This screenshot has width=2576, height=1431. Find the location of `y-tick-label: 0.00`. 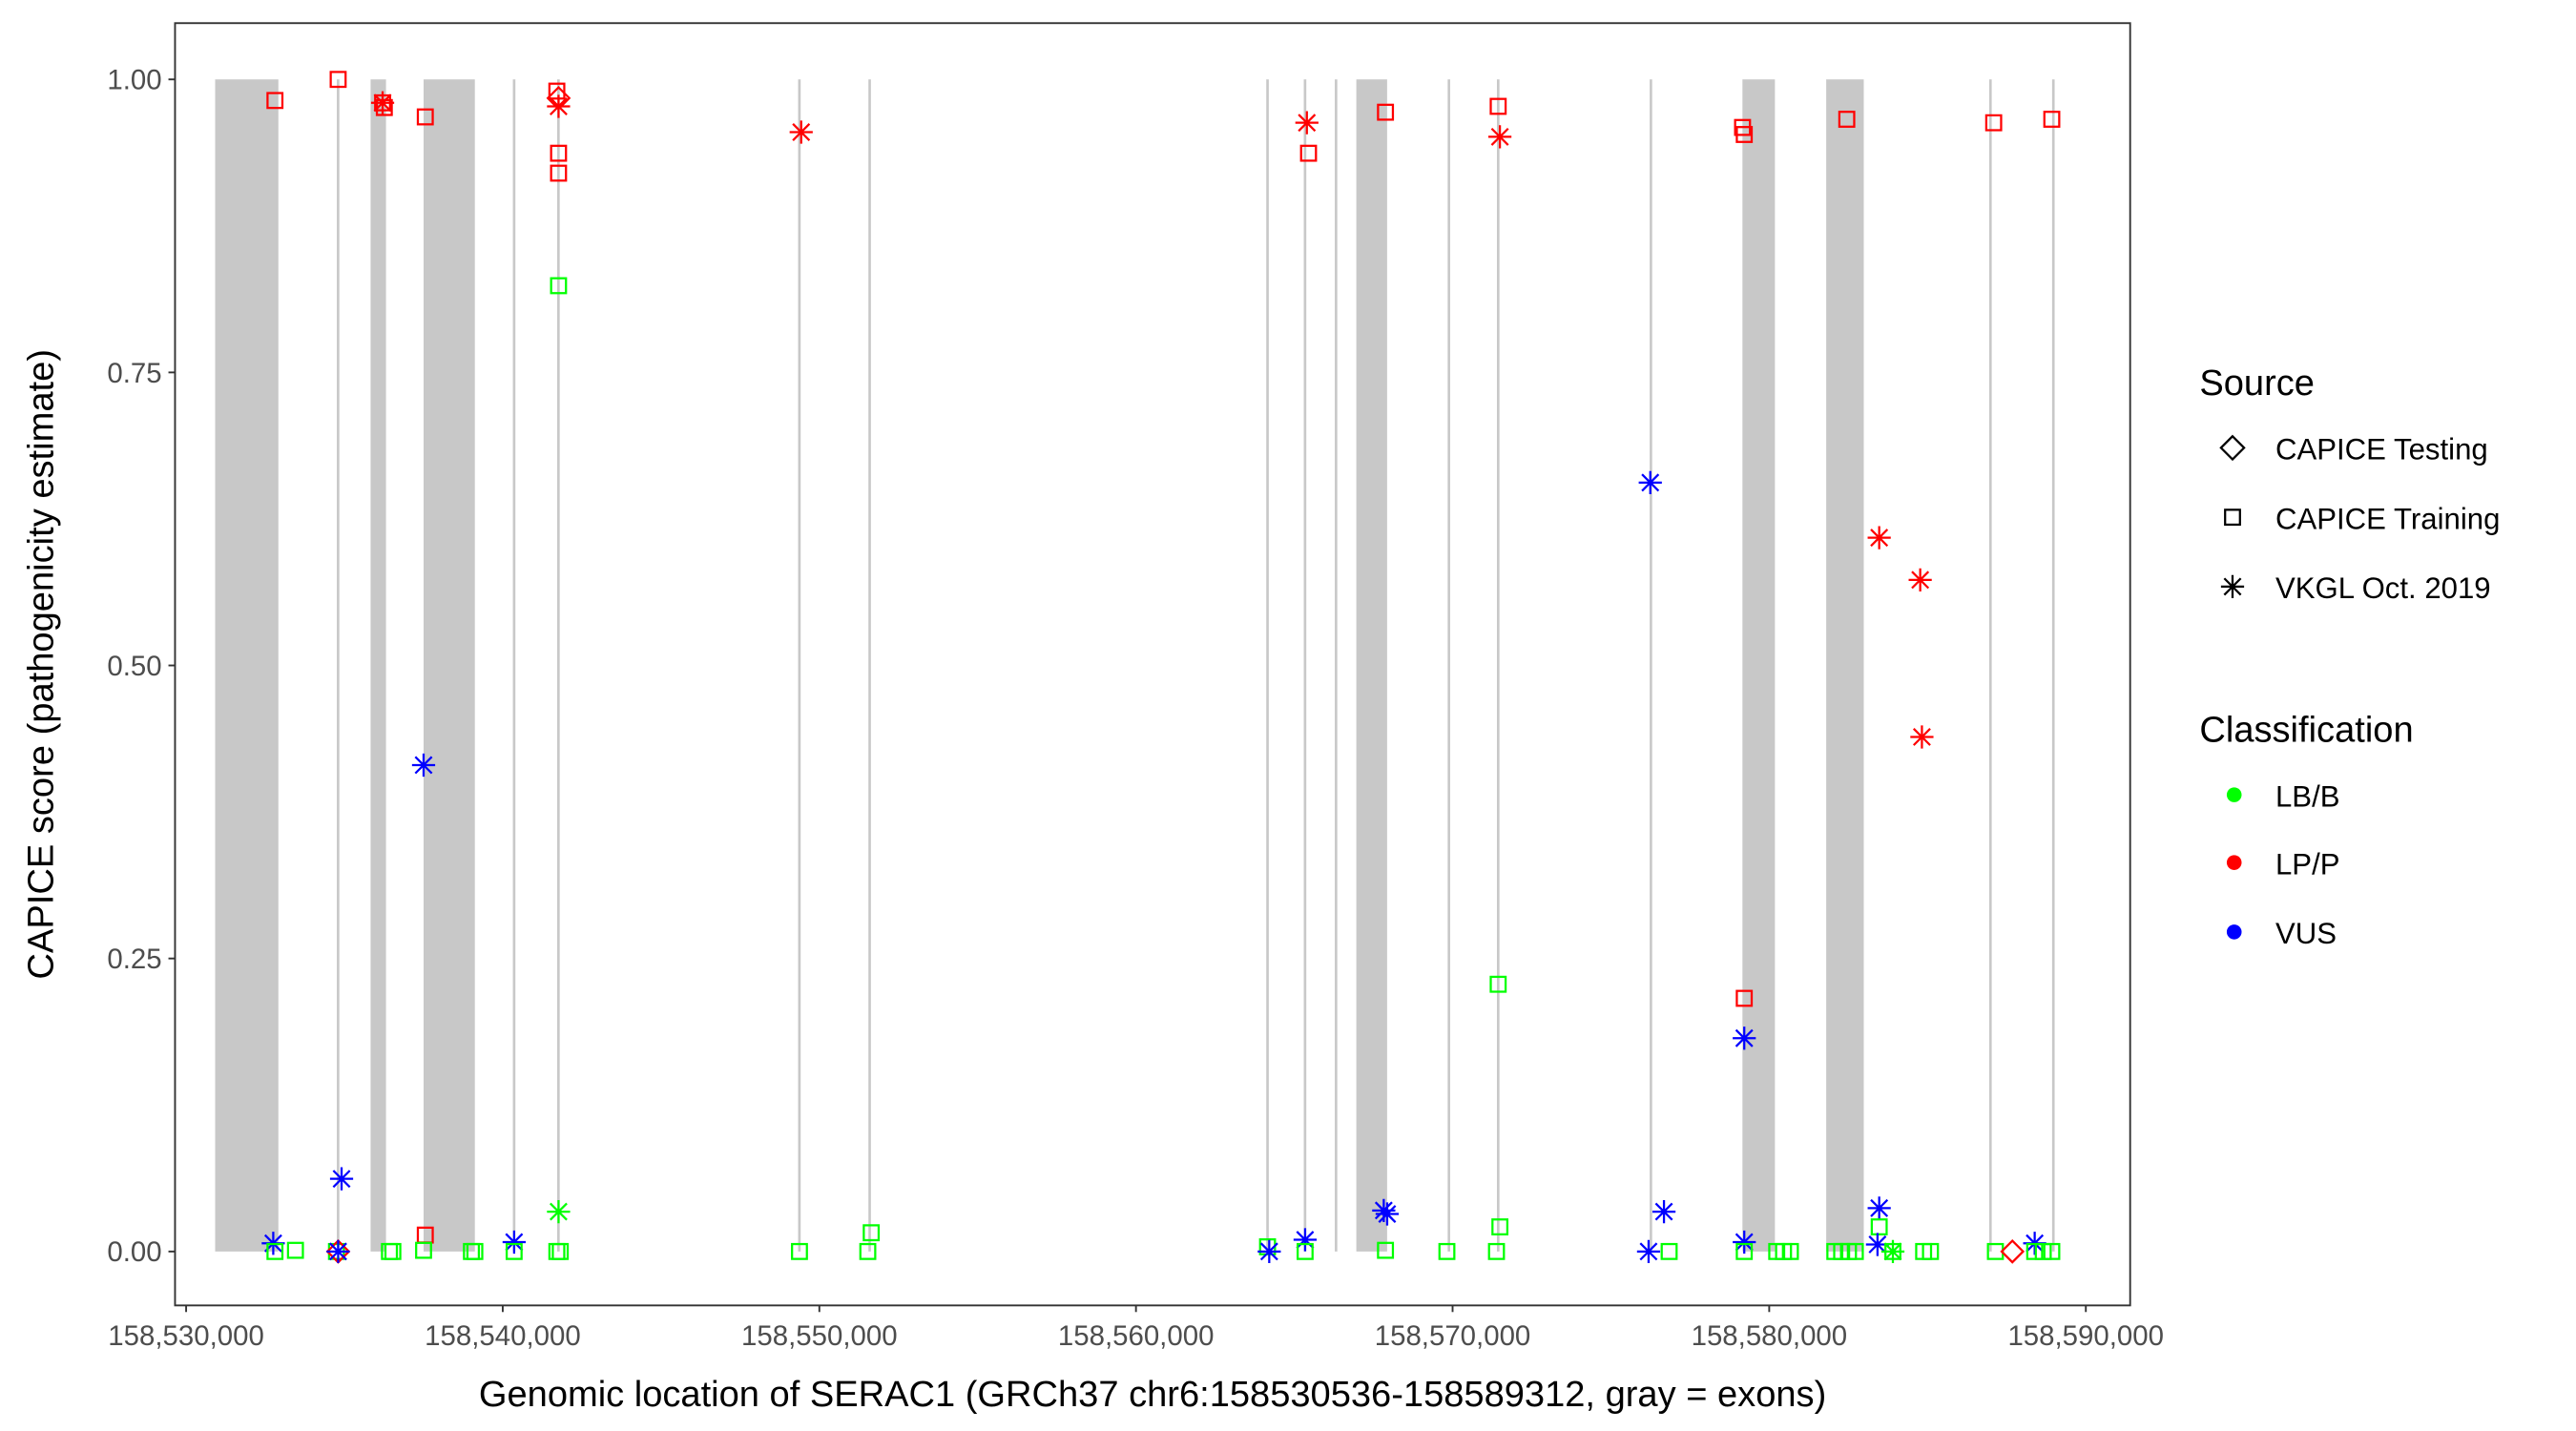

y-tick-label: 0.00 is located at coordinates (134, 1252).